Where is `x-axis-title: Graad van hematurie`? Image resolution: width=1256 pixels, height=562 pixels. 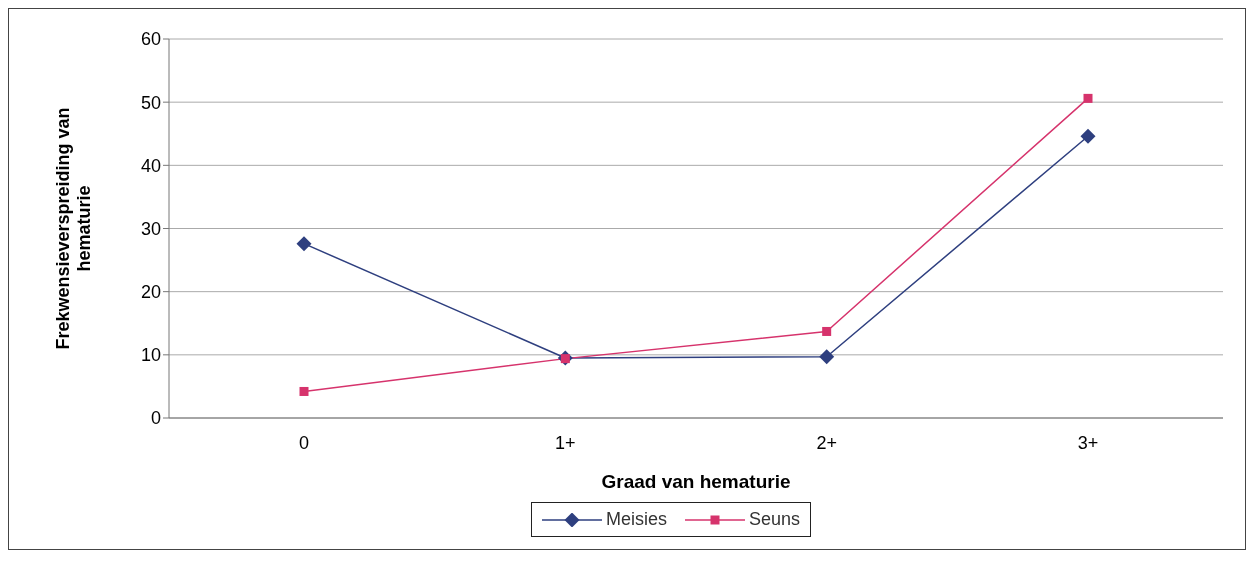
x-axis-title: Graad van hematurie is located at coordinates (696, 481).